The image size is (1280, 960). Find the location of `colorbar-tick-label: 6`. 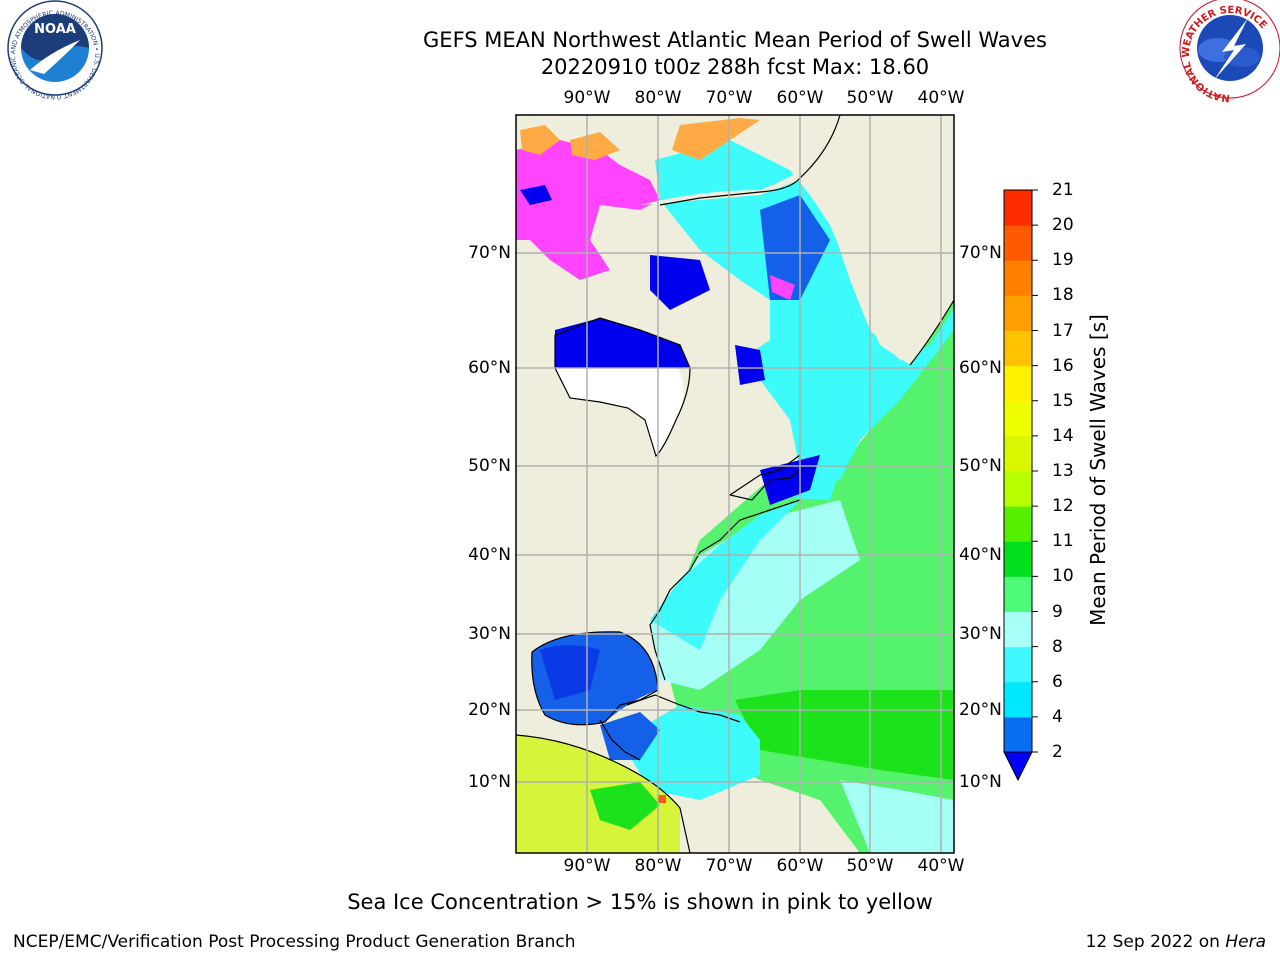

colorbar-tick-label: 6 is located at coordinates (1057, 681).